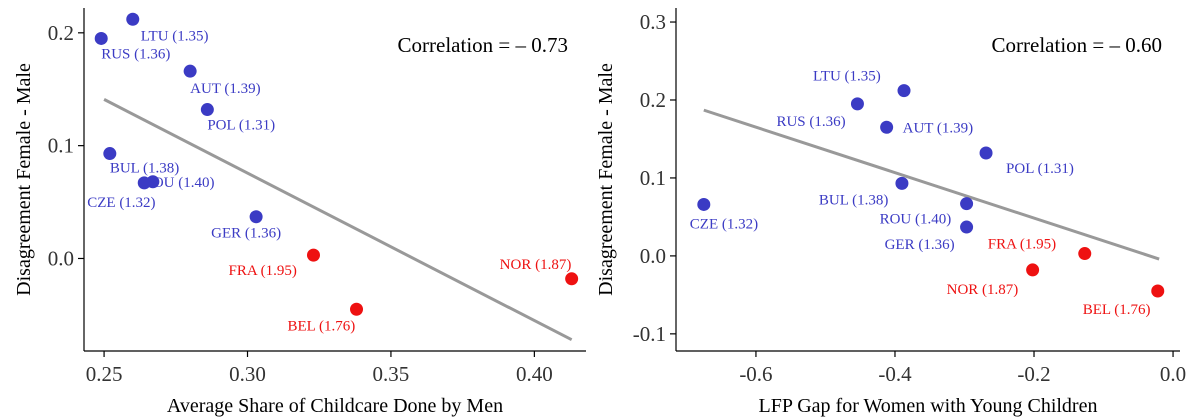 Image resolution: width=1188 pixels, height=419 pixels. Describe the element at coordinates (928, 406) in the screenshot. I see `x-axis-title: LFP Gap for Women with Young Children` at that location.